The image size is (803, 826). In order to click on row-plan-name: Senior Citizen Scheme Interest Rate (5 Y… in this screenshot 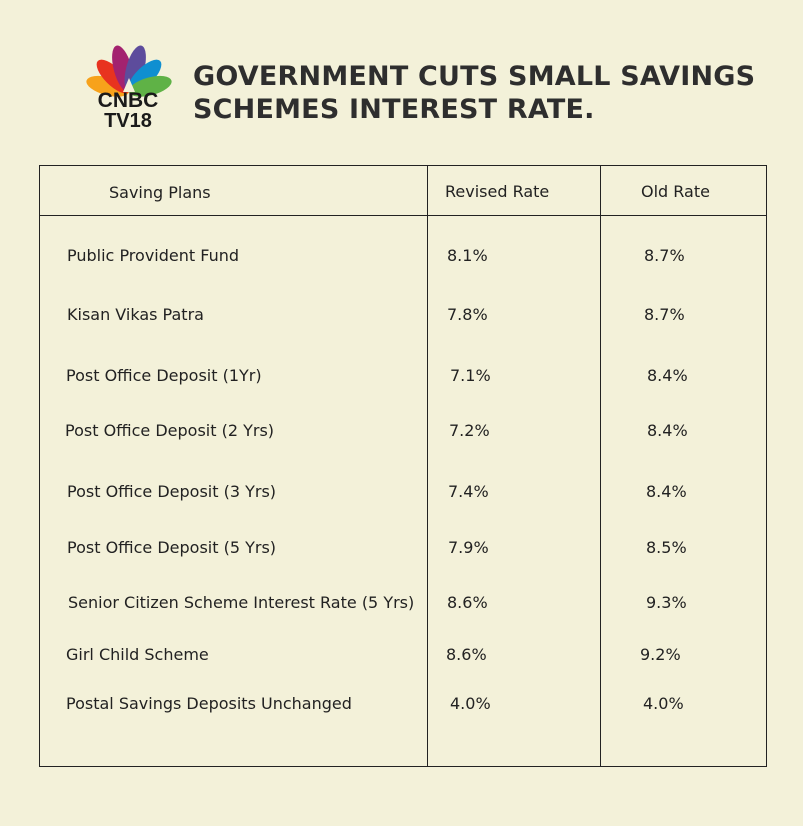, I will do `click(241, 602)`.